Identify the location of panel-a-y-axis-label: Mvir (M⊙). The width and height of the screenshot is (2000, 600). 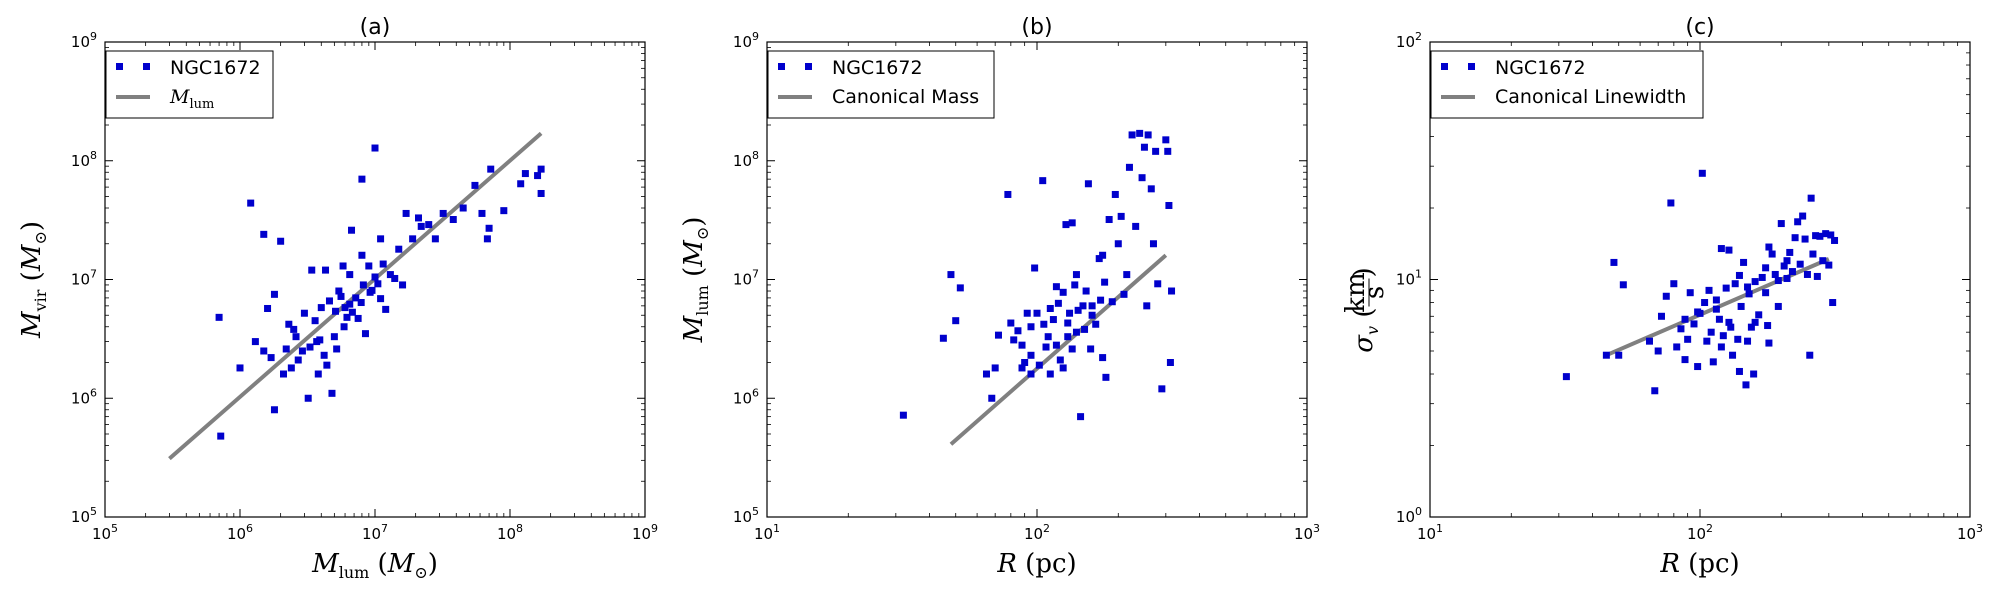
(33, 280).